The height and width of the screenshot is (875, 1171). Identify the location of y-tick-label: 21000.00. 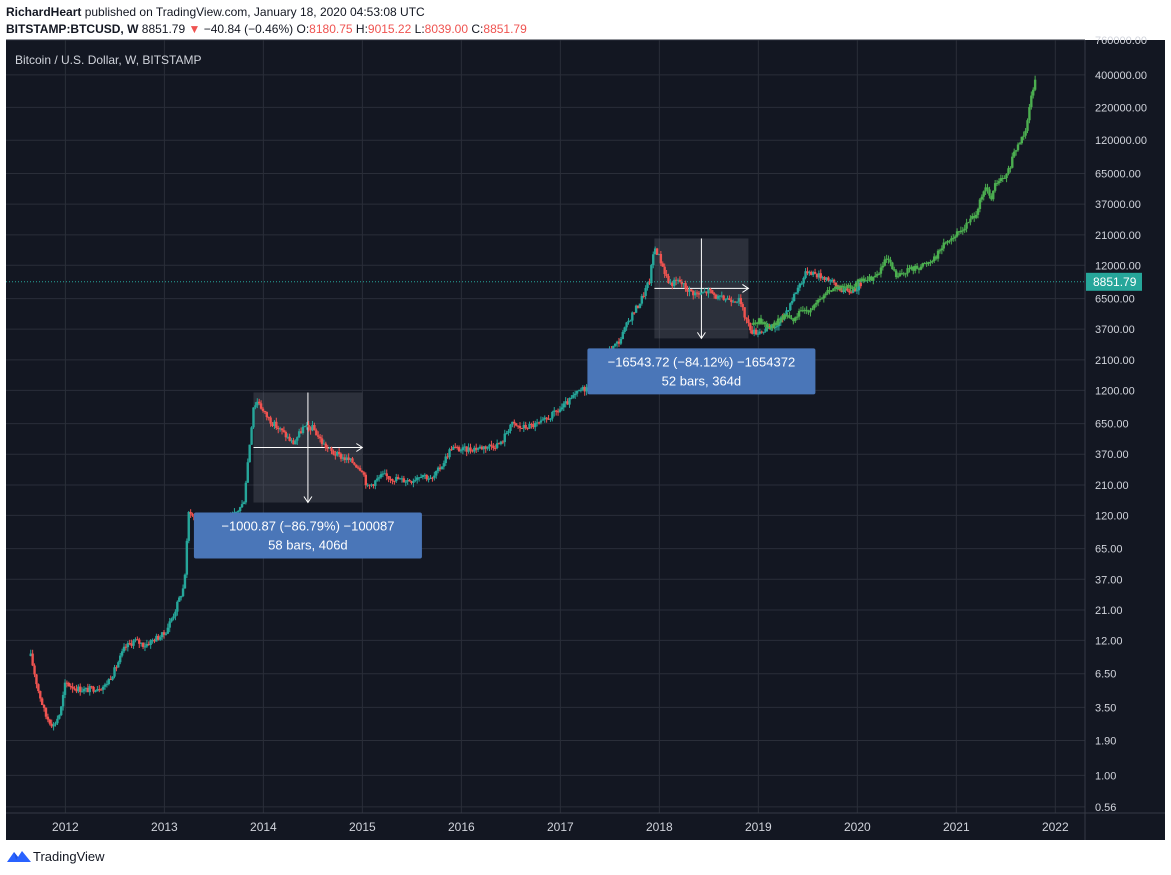
(1118, 236).